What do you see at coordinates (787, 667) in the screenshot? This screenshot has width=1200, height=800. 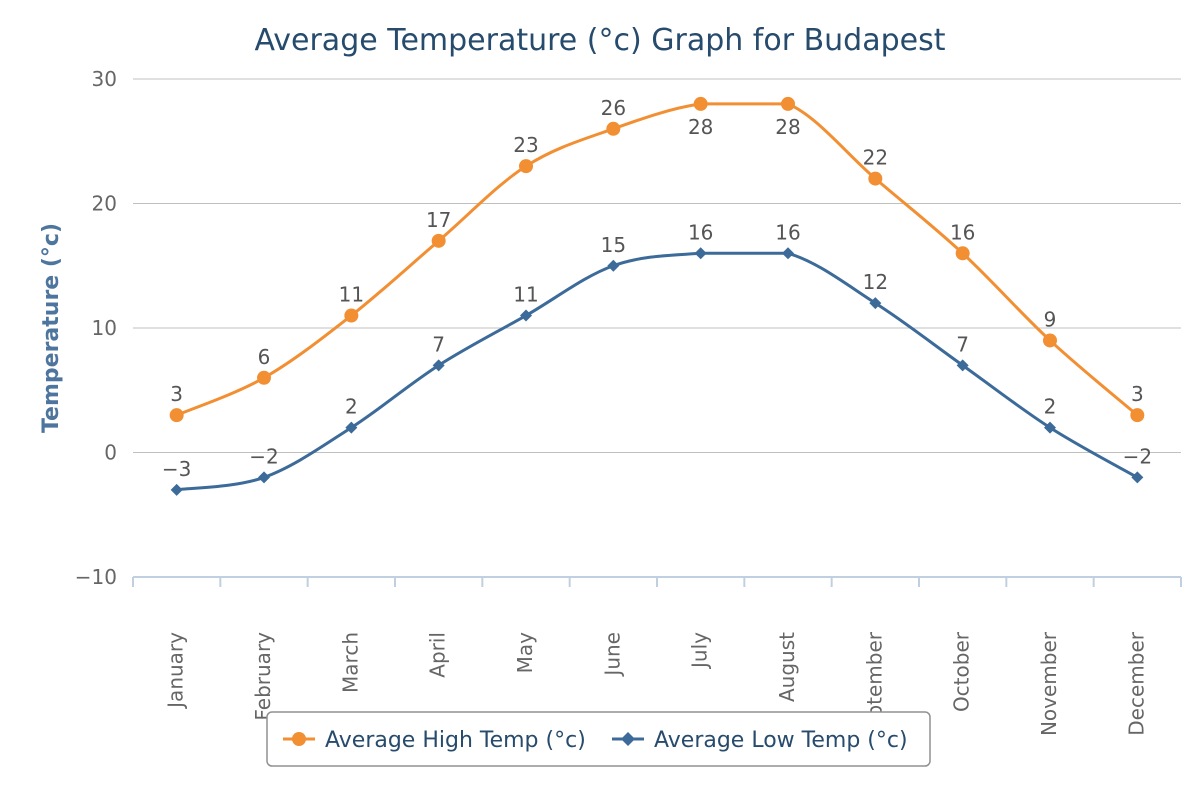 I see `x-tick-label: August` at bounding box center [787, 667].